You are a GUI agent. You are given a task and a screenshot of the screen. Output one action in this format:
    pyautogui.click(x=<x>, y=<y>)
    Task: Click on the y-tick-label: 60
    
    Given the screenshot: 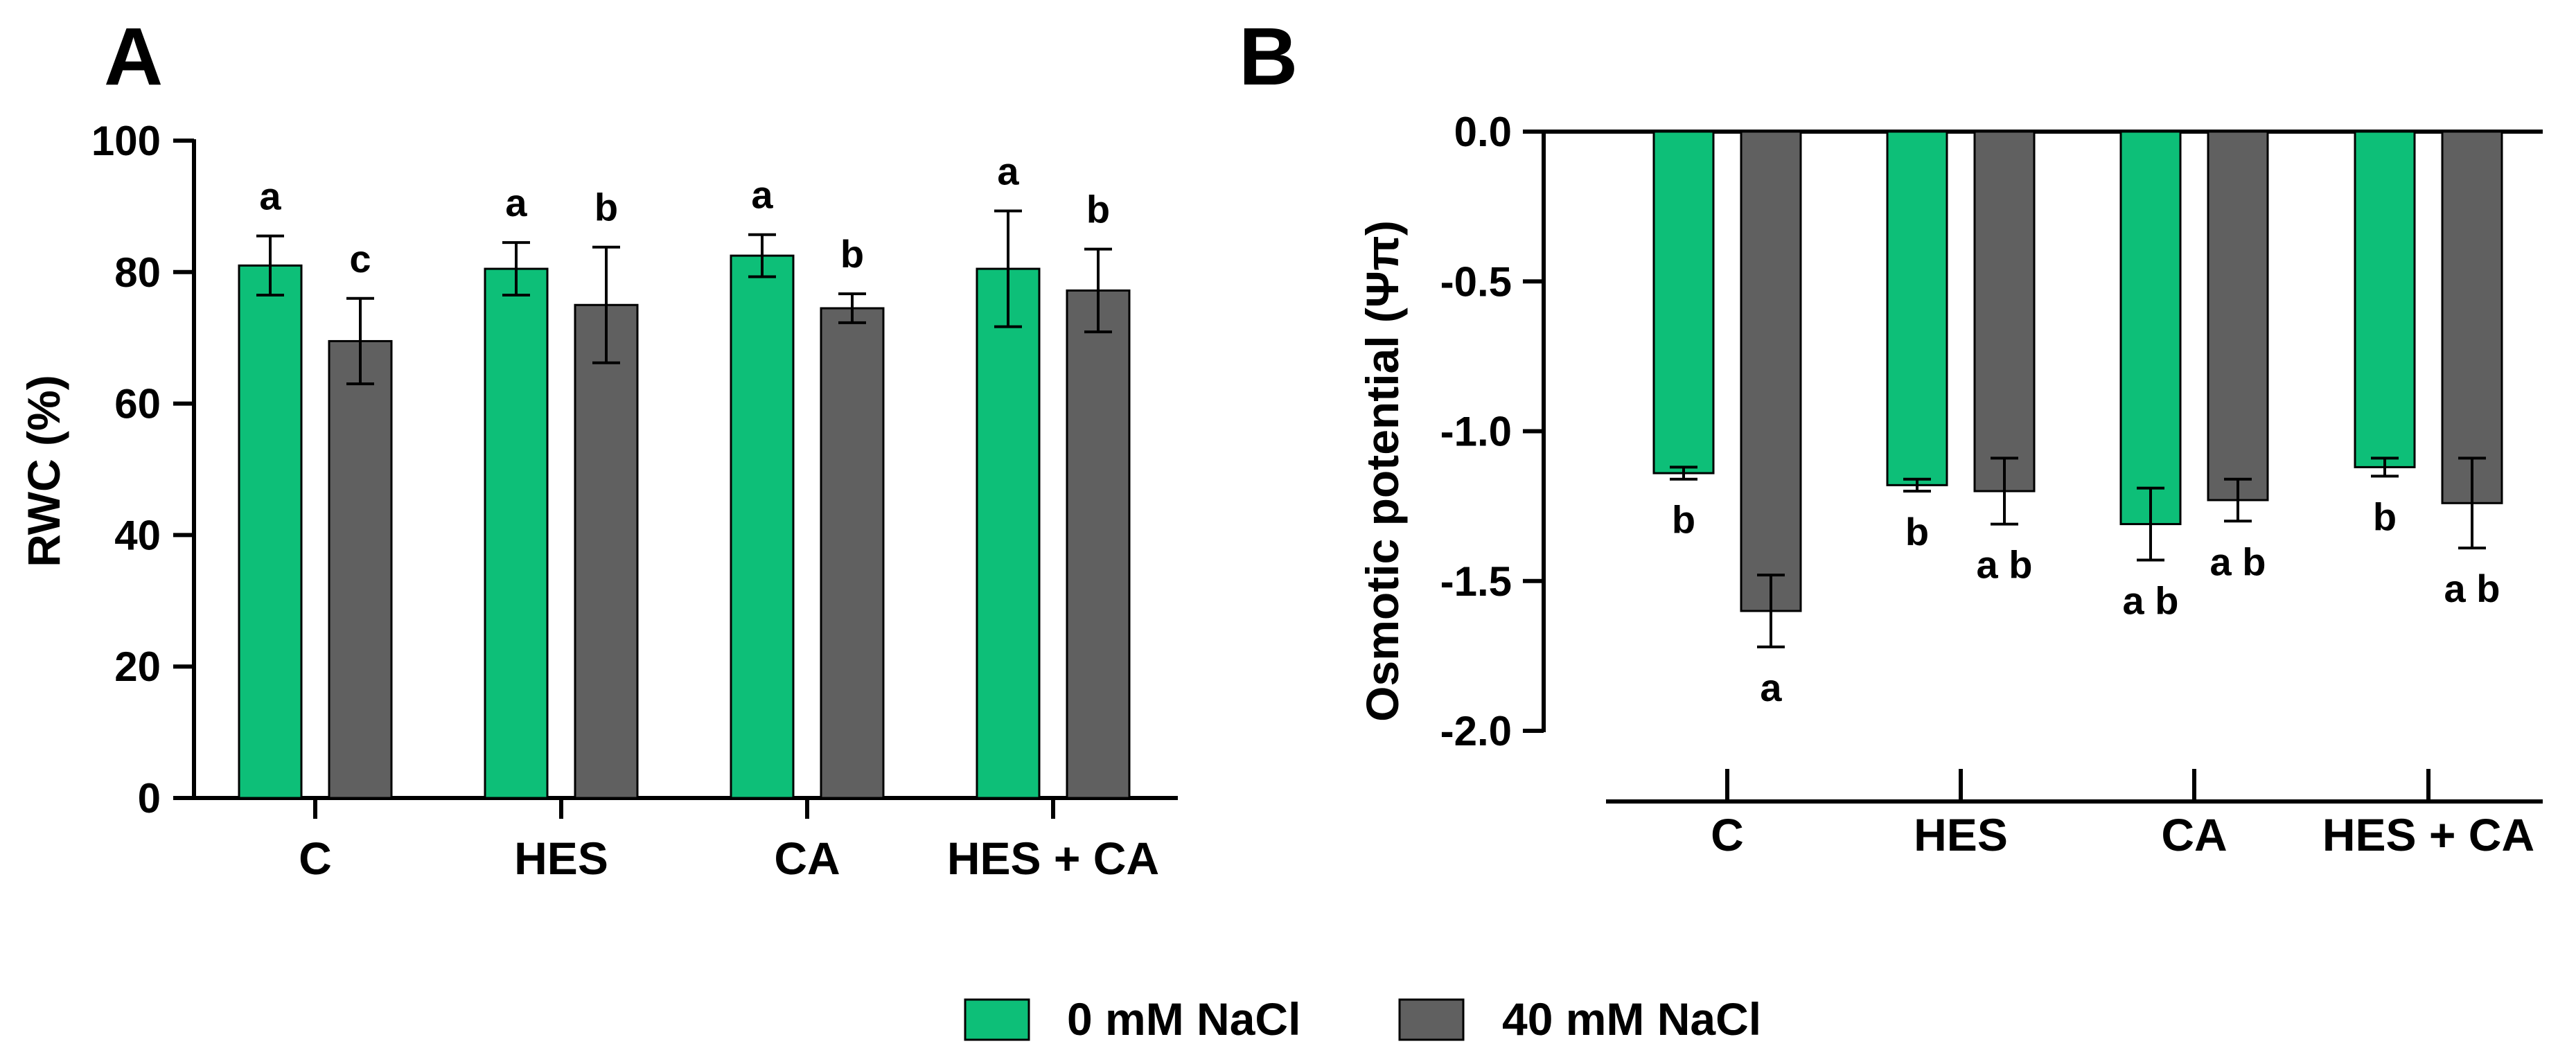 What is the action you would take?
    pyautogui.click(x=137, y=404)
    